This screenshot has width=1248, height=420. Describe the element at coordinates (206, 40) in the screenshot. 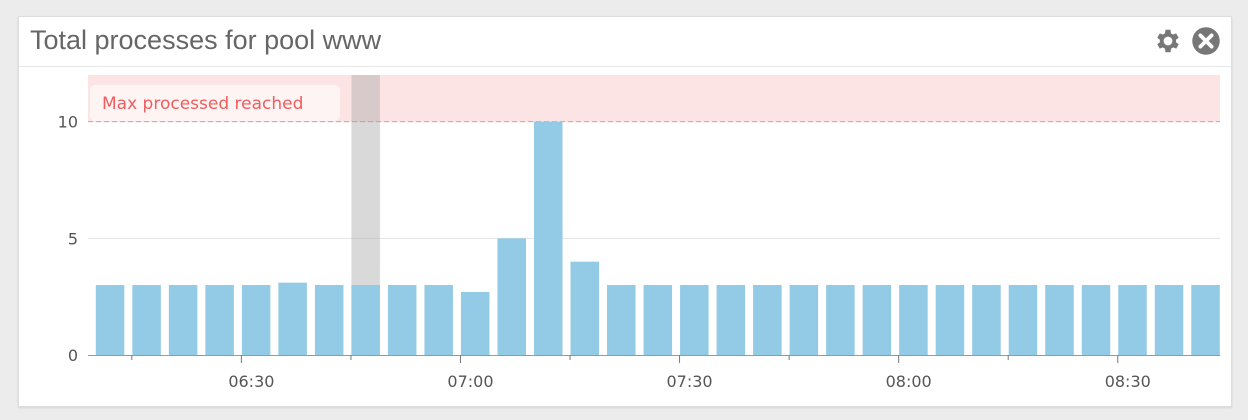

I see `widget-title: Total processes for pool www` at that location.